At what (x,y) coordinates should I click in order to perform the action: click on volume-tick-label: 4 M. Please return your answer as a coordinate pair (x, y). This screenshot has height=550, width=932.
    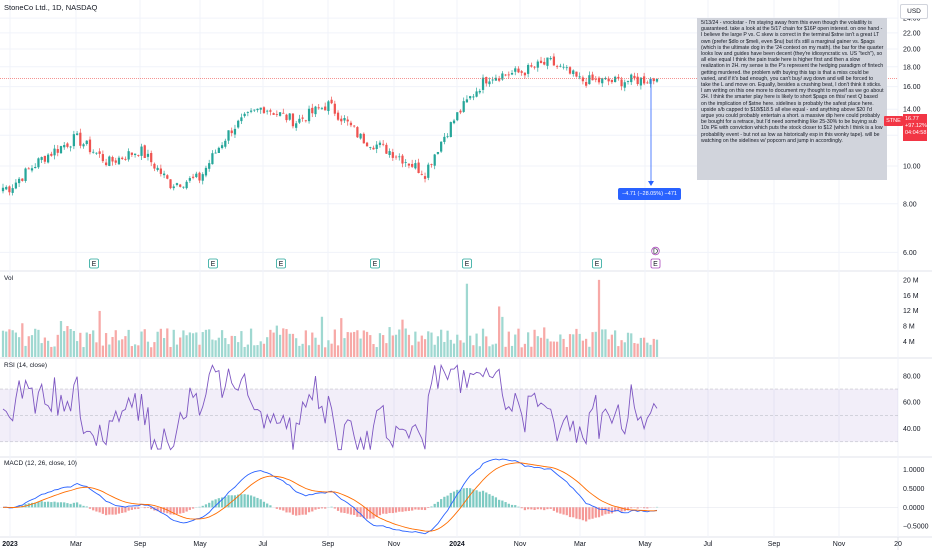
    Looking at the image, I should click on (909, 342).